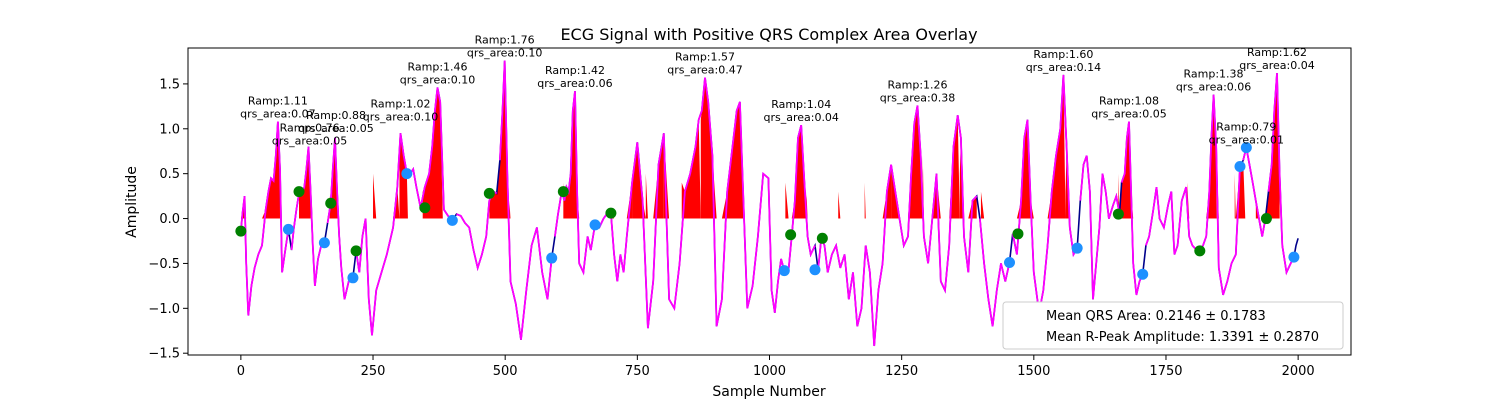  What do you see at coordinates (169, 84) in the screenshot?
I see `y-tick-label: 1.5` at bounding box center [169, 84].